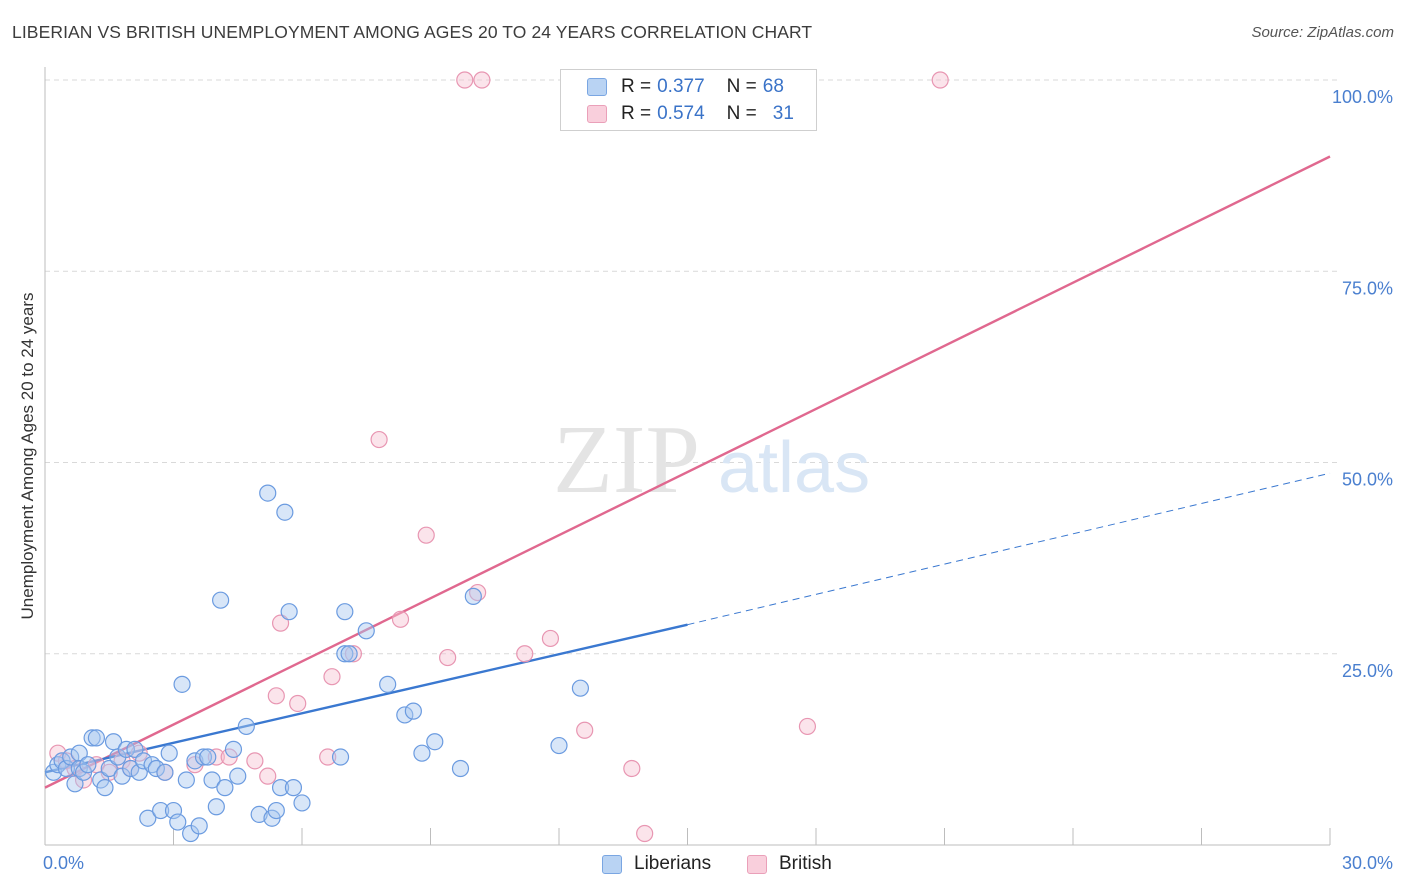 This screenshot has height=892, width=1406. I want to click on bottom-legend-liberians: Liberians, so click(656, 864).